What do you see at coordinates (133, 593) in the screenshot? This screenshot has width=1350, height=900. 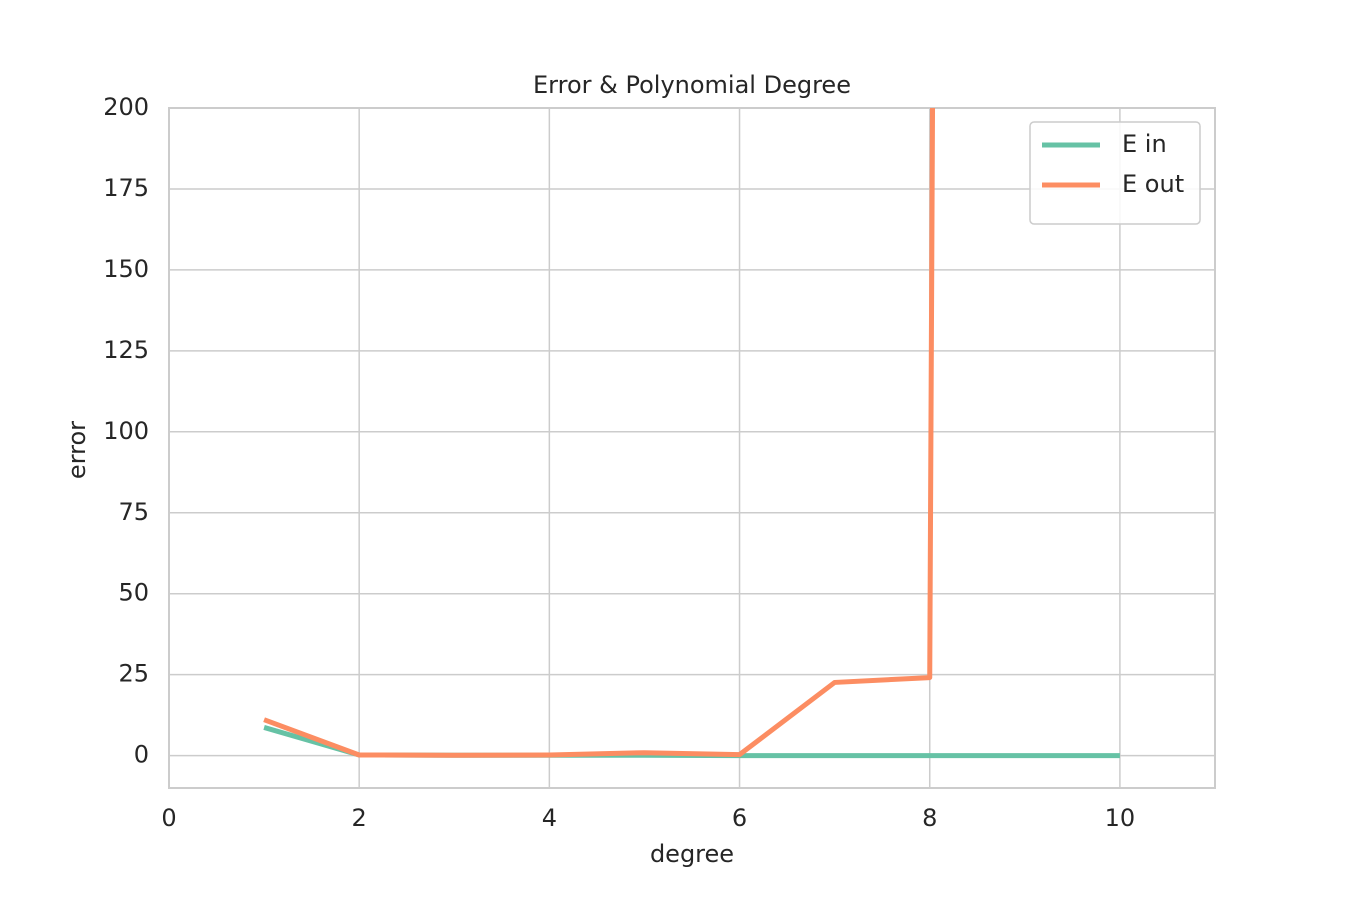 I see `y-tick-label: 50` at bounding box center [133, 593].